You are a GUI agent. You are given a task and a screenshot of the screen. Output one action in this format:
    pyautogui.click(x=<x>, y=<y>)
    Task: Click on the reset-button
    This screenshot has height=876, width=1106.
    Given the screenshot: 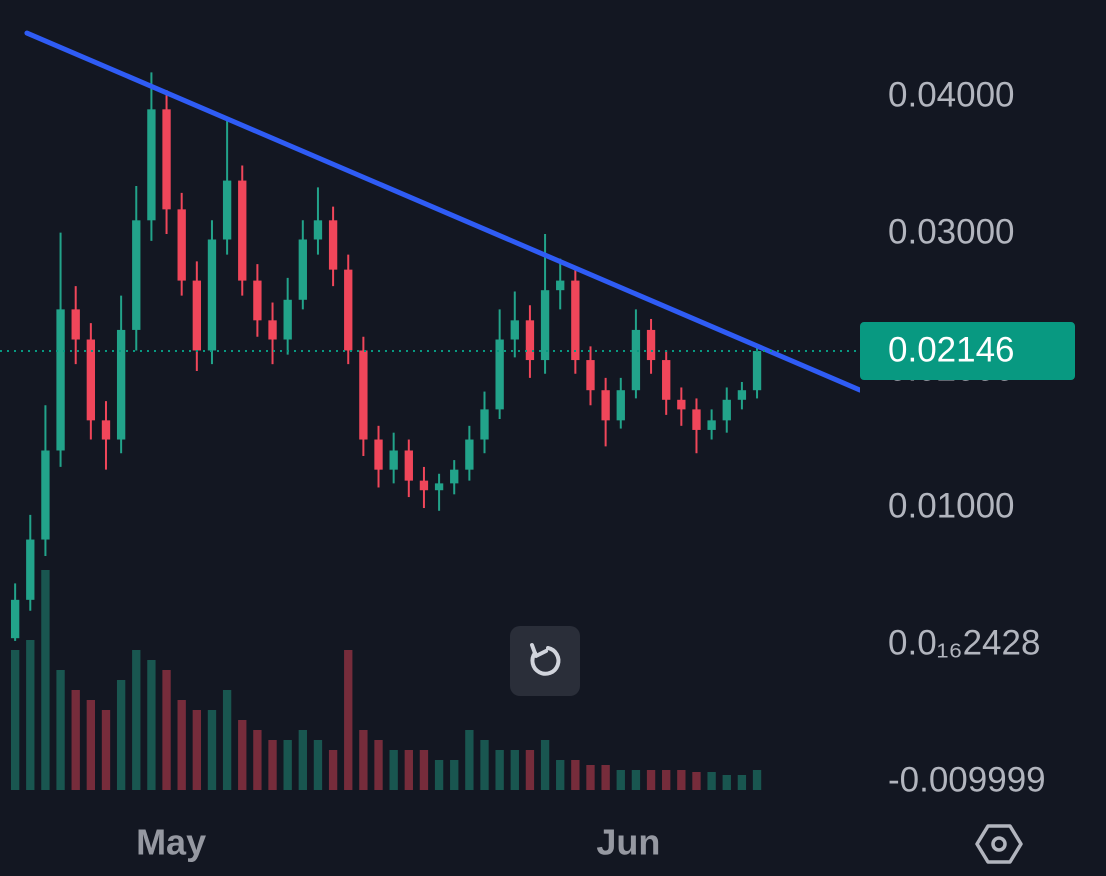 What is the action you would take?
    pyautogui.click(x=545, y=661)
    